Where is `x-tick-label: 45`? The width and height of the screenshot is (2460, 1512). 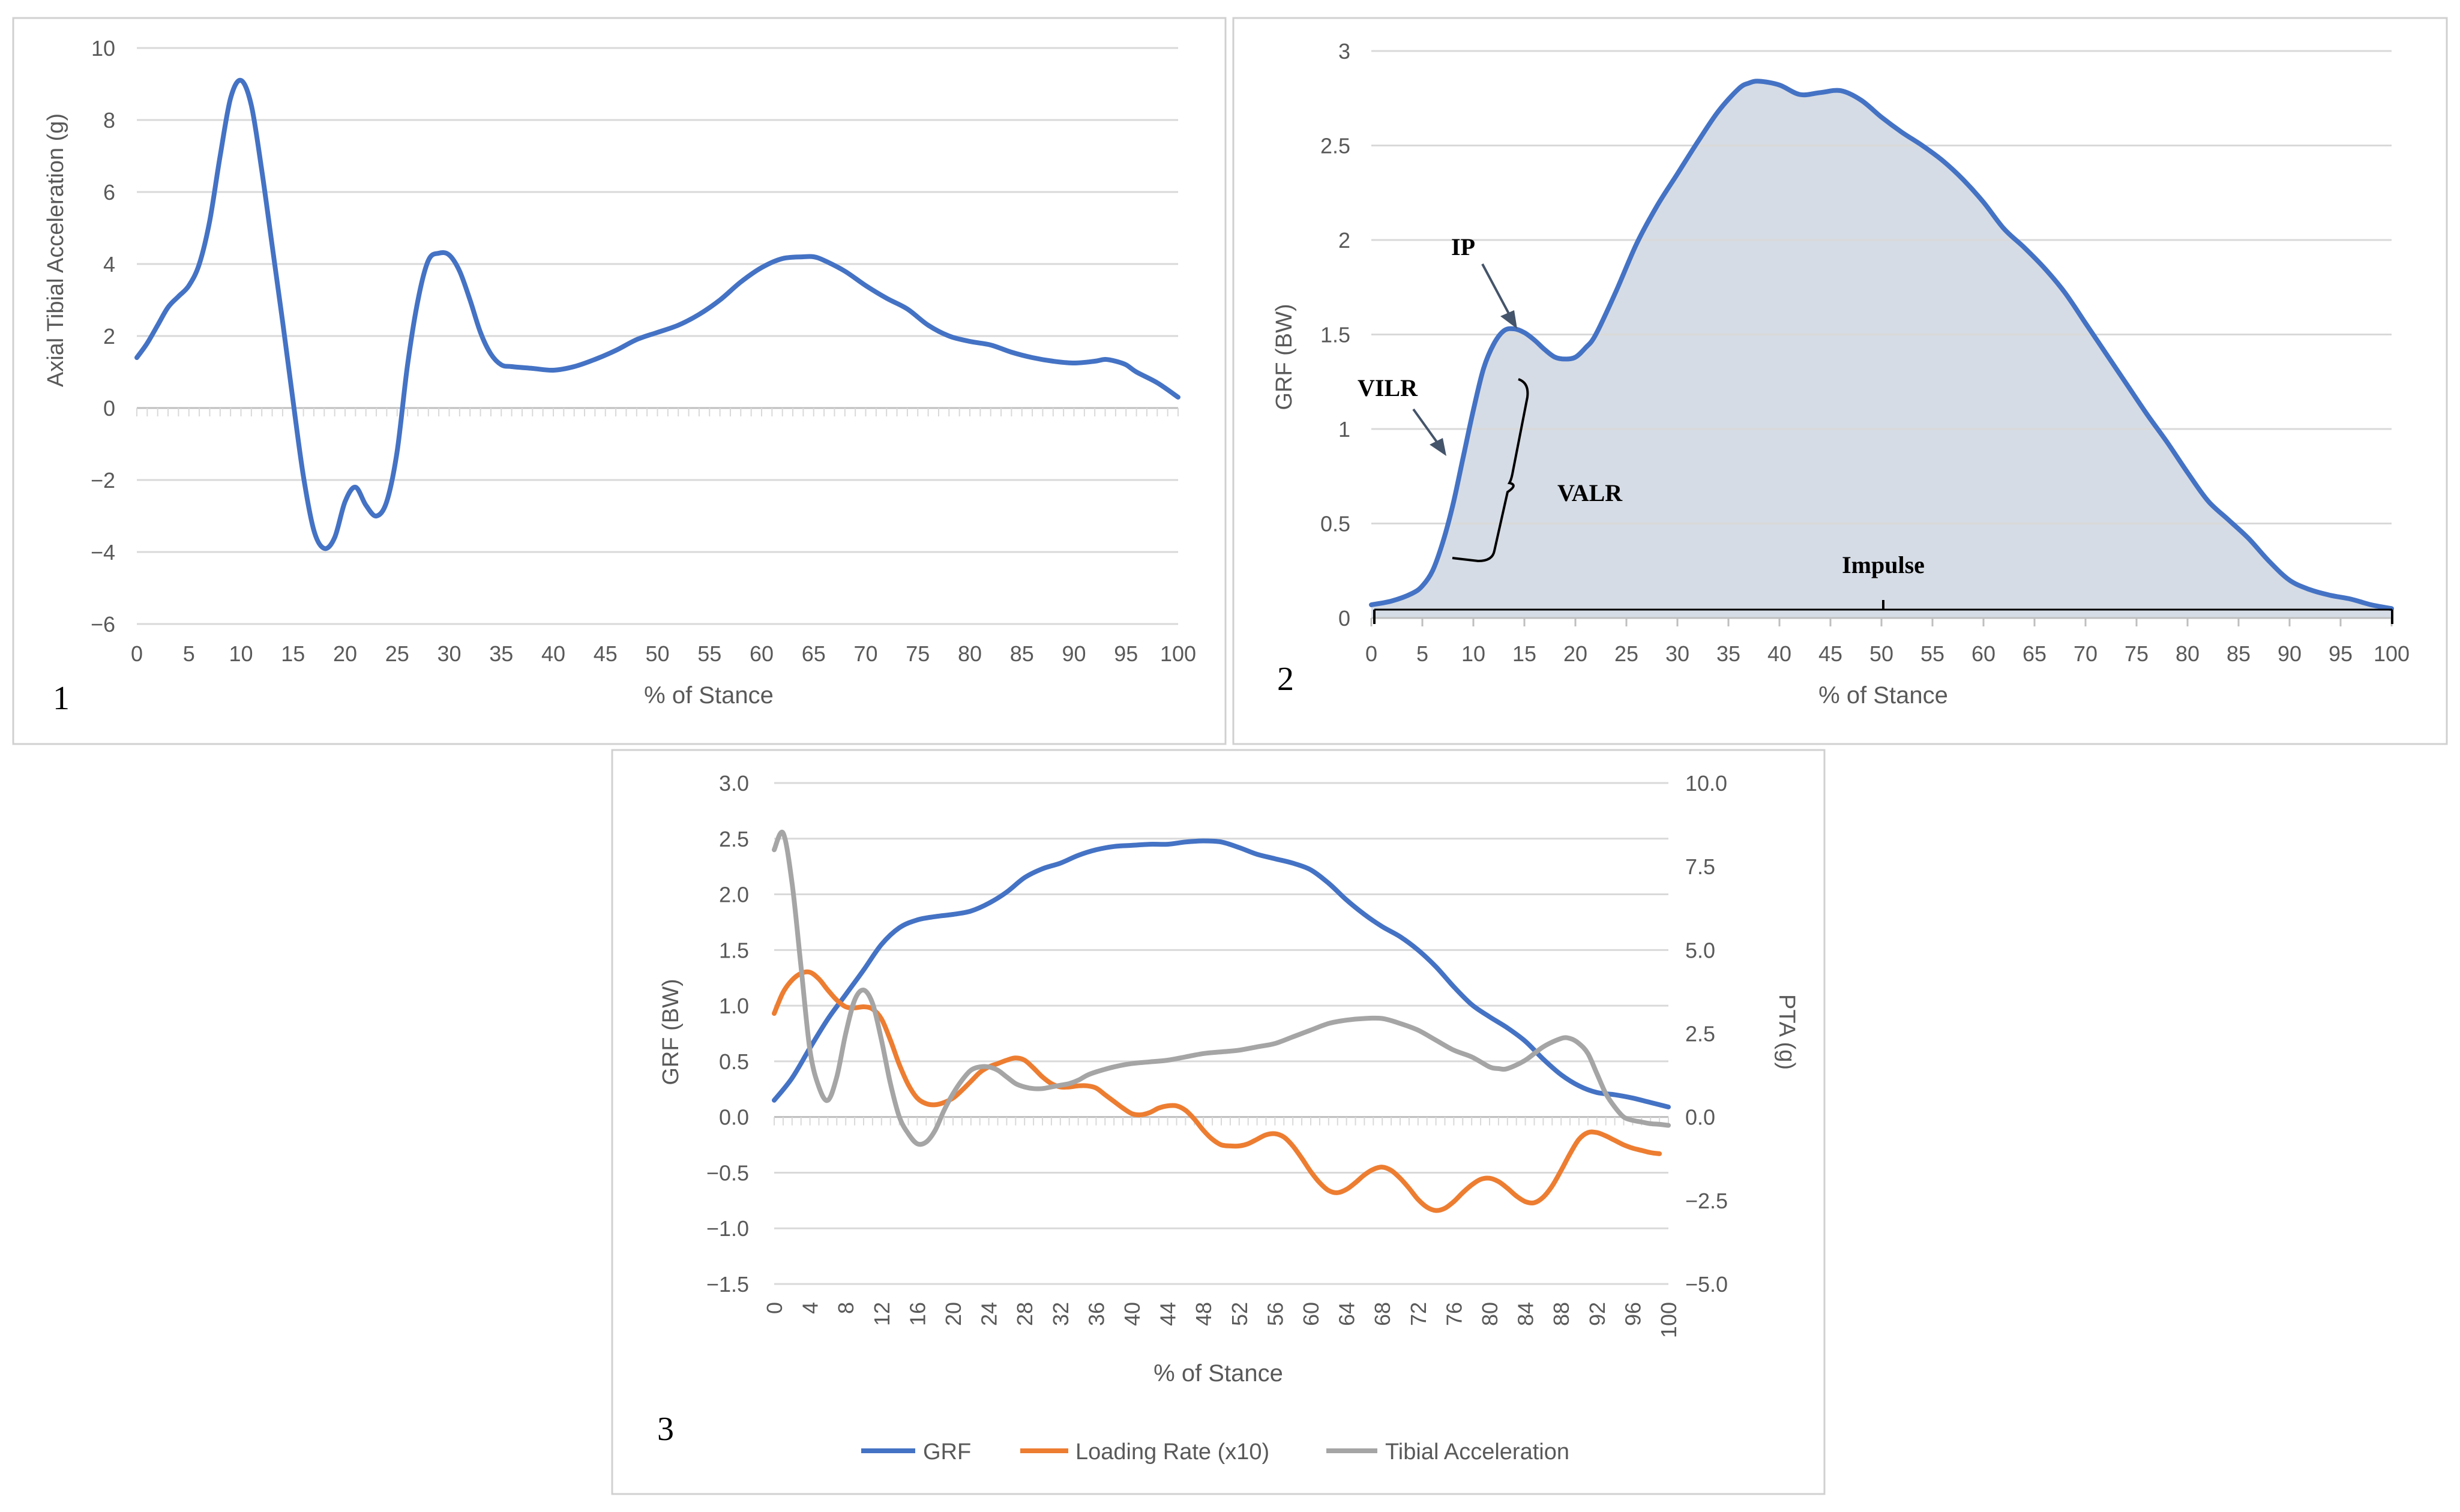
x-tick-label: 45 is located at coordinates (606, 653).